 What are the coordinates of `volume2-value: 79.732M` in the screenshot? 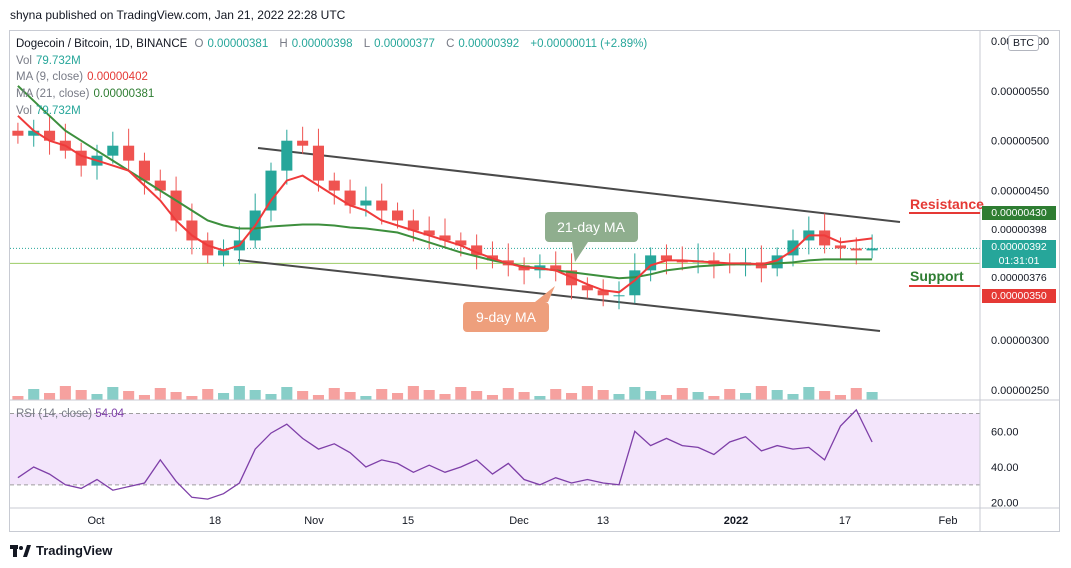 It's located at (58, 110).